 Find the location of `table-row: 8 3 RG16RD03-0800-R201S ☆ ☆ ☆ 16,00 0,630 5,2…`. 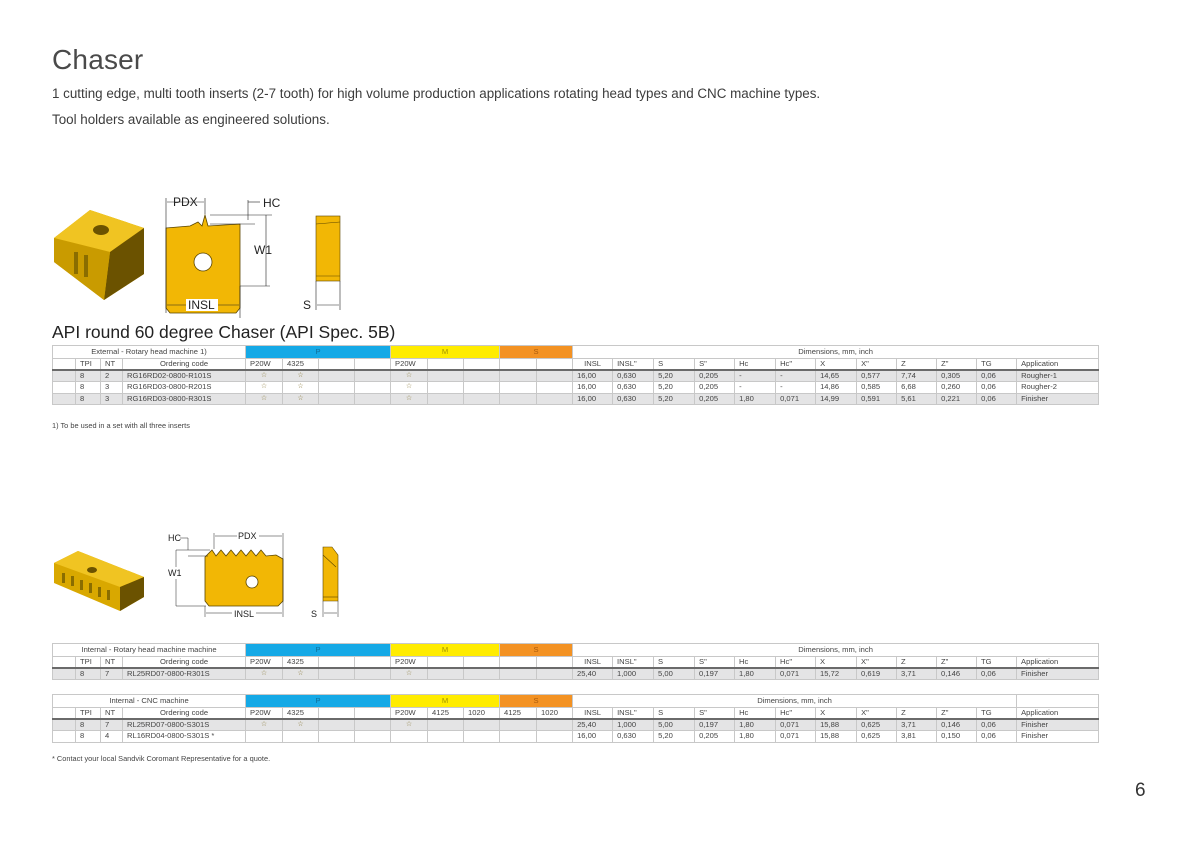

table-row: 8 3 RG16RD03-0800-R201S ☆ ☆ ☆ 16,00 0,630 5,2… is located at coordinates (576, 387).